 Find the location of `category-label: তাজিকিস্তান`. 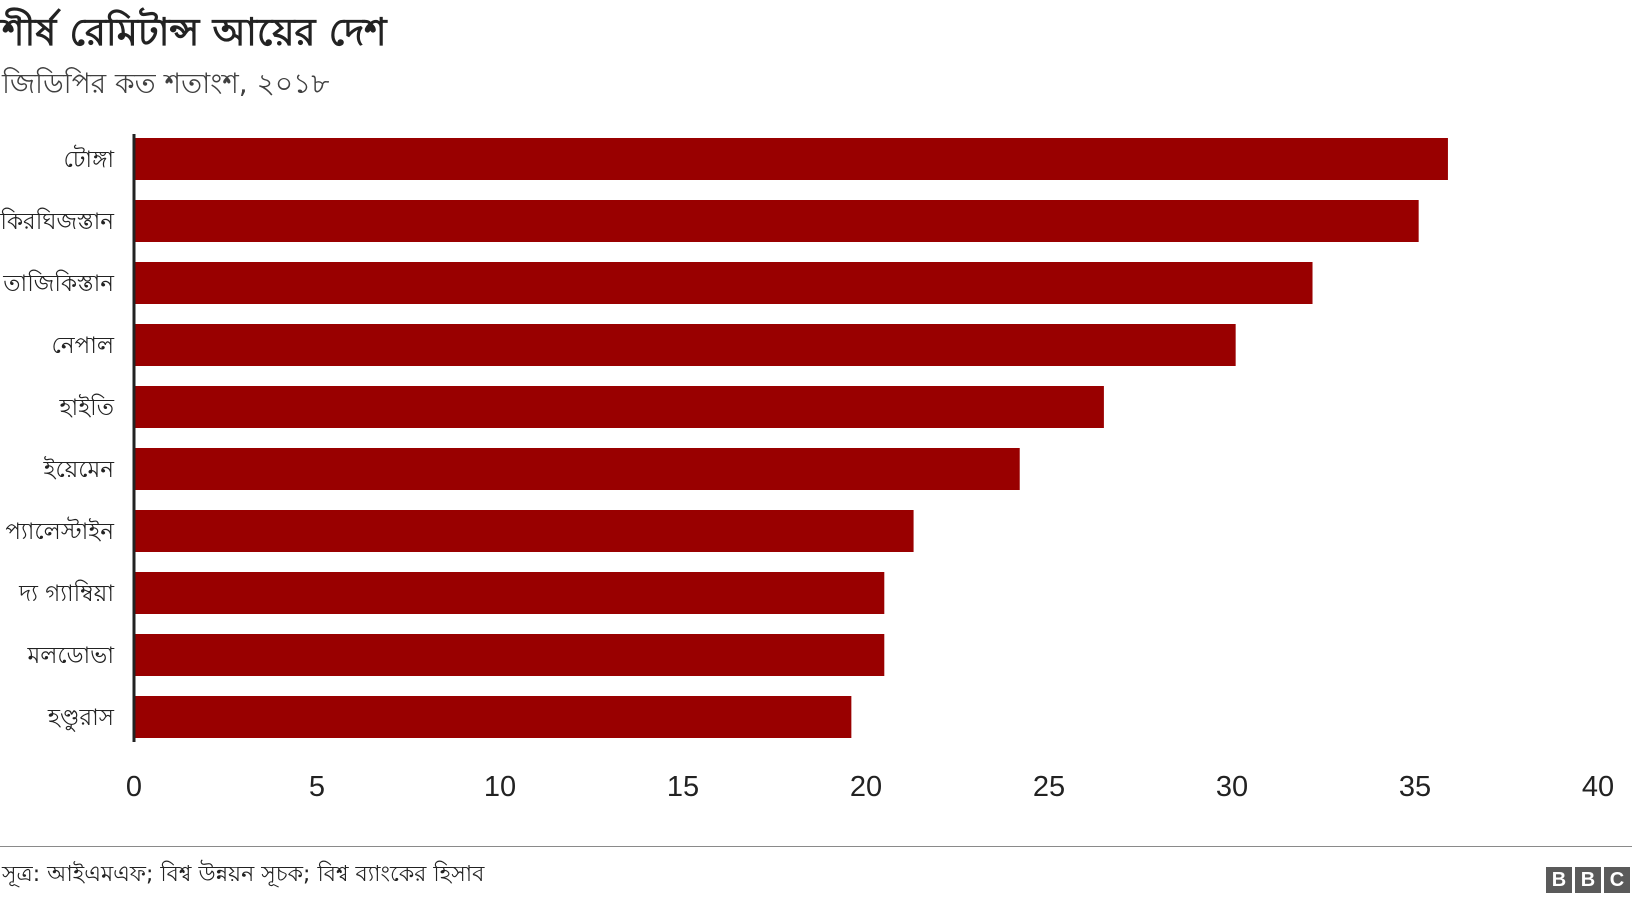

category-label: তাজিকিস্তান is located at coordinates (58, 283).